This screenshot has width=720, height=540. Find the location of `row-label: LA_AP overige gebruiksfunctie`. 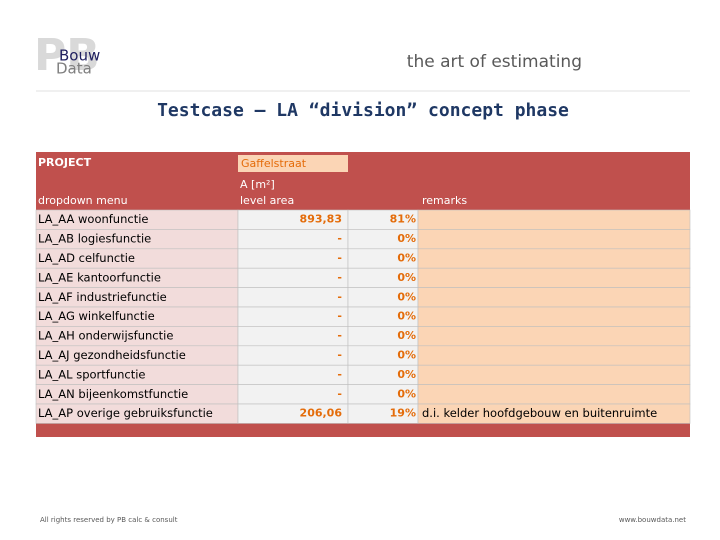

row-label: LA_AP overige gebruiksfunctie is located at coordinates (125, 413).